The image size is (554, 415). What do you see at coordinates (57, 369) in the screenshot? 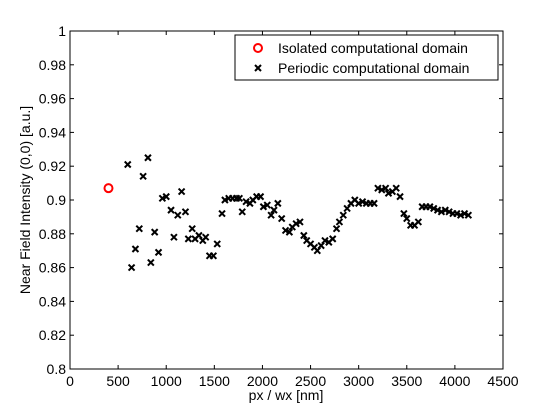
I see `y-tick-label: 0.8` at bounding box center [57, 369].